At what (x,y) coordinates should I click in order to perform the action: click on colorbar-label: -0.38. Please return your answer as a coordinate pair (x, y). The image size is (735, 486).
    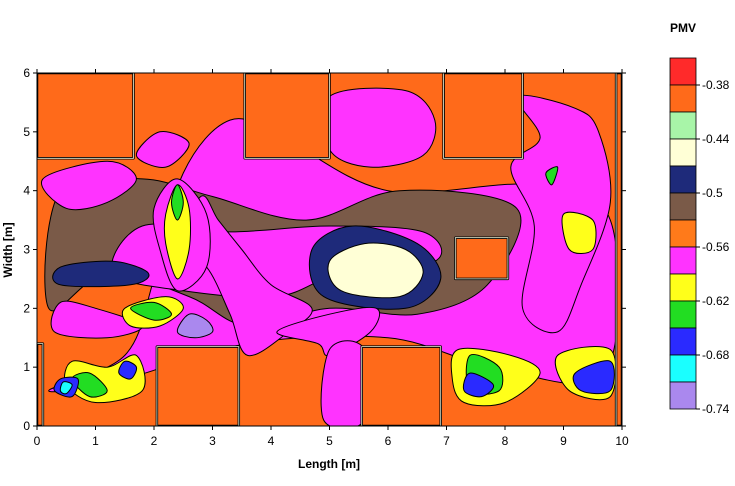
    Looking at the image, I should click on (716, 85).